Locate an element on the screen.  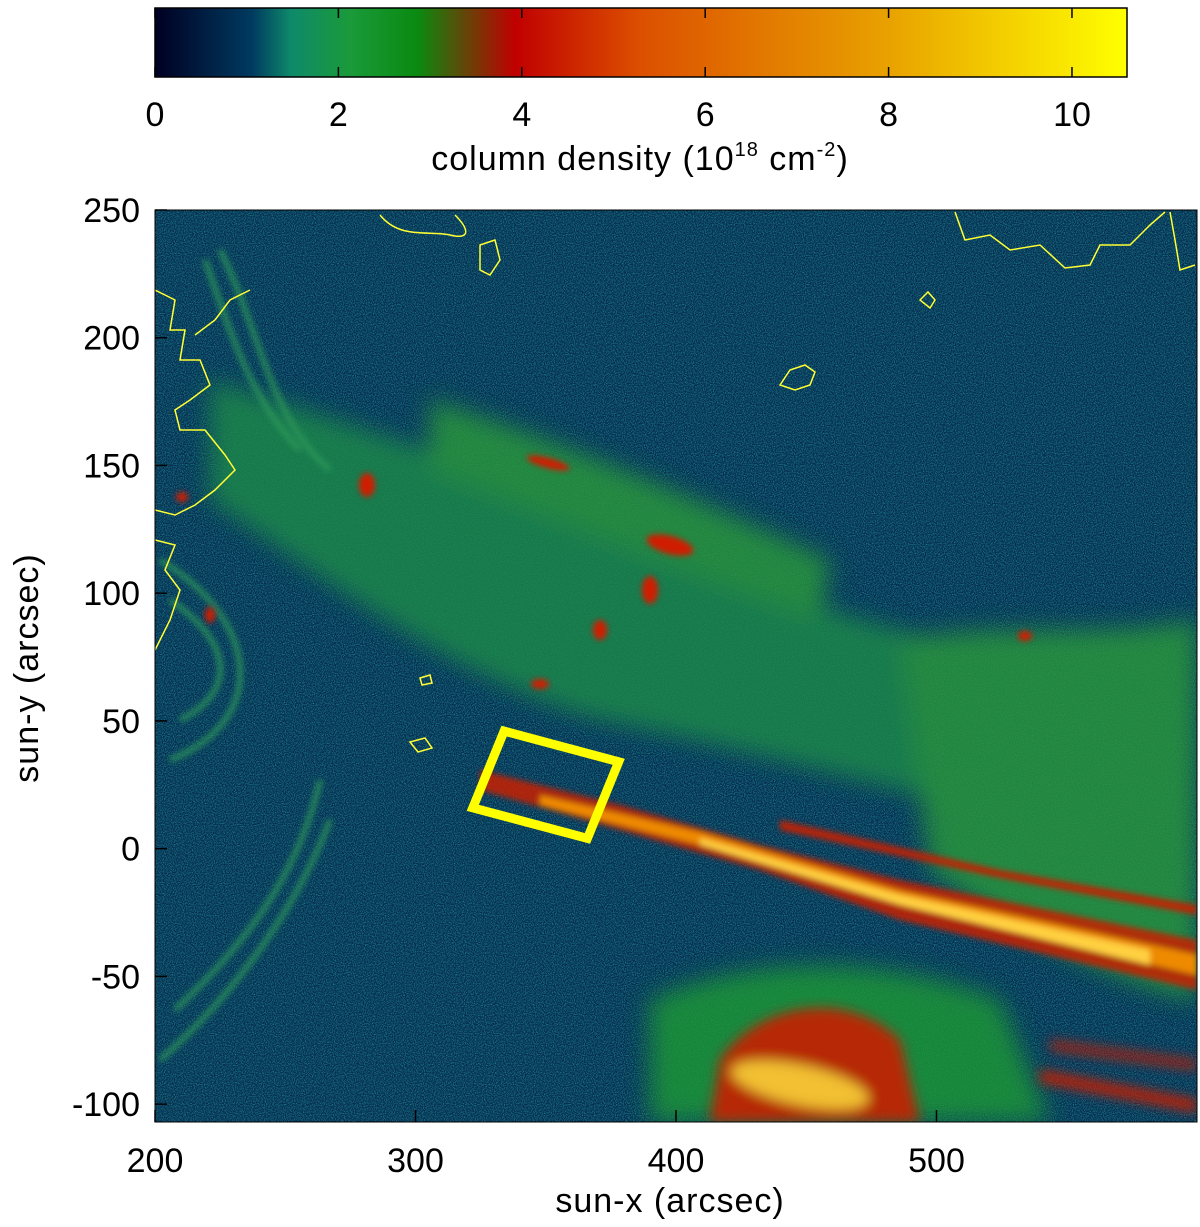
colorbar-tick-label: 4 is located at coordinates (521, 115).